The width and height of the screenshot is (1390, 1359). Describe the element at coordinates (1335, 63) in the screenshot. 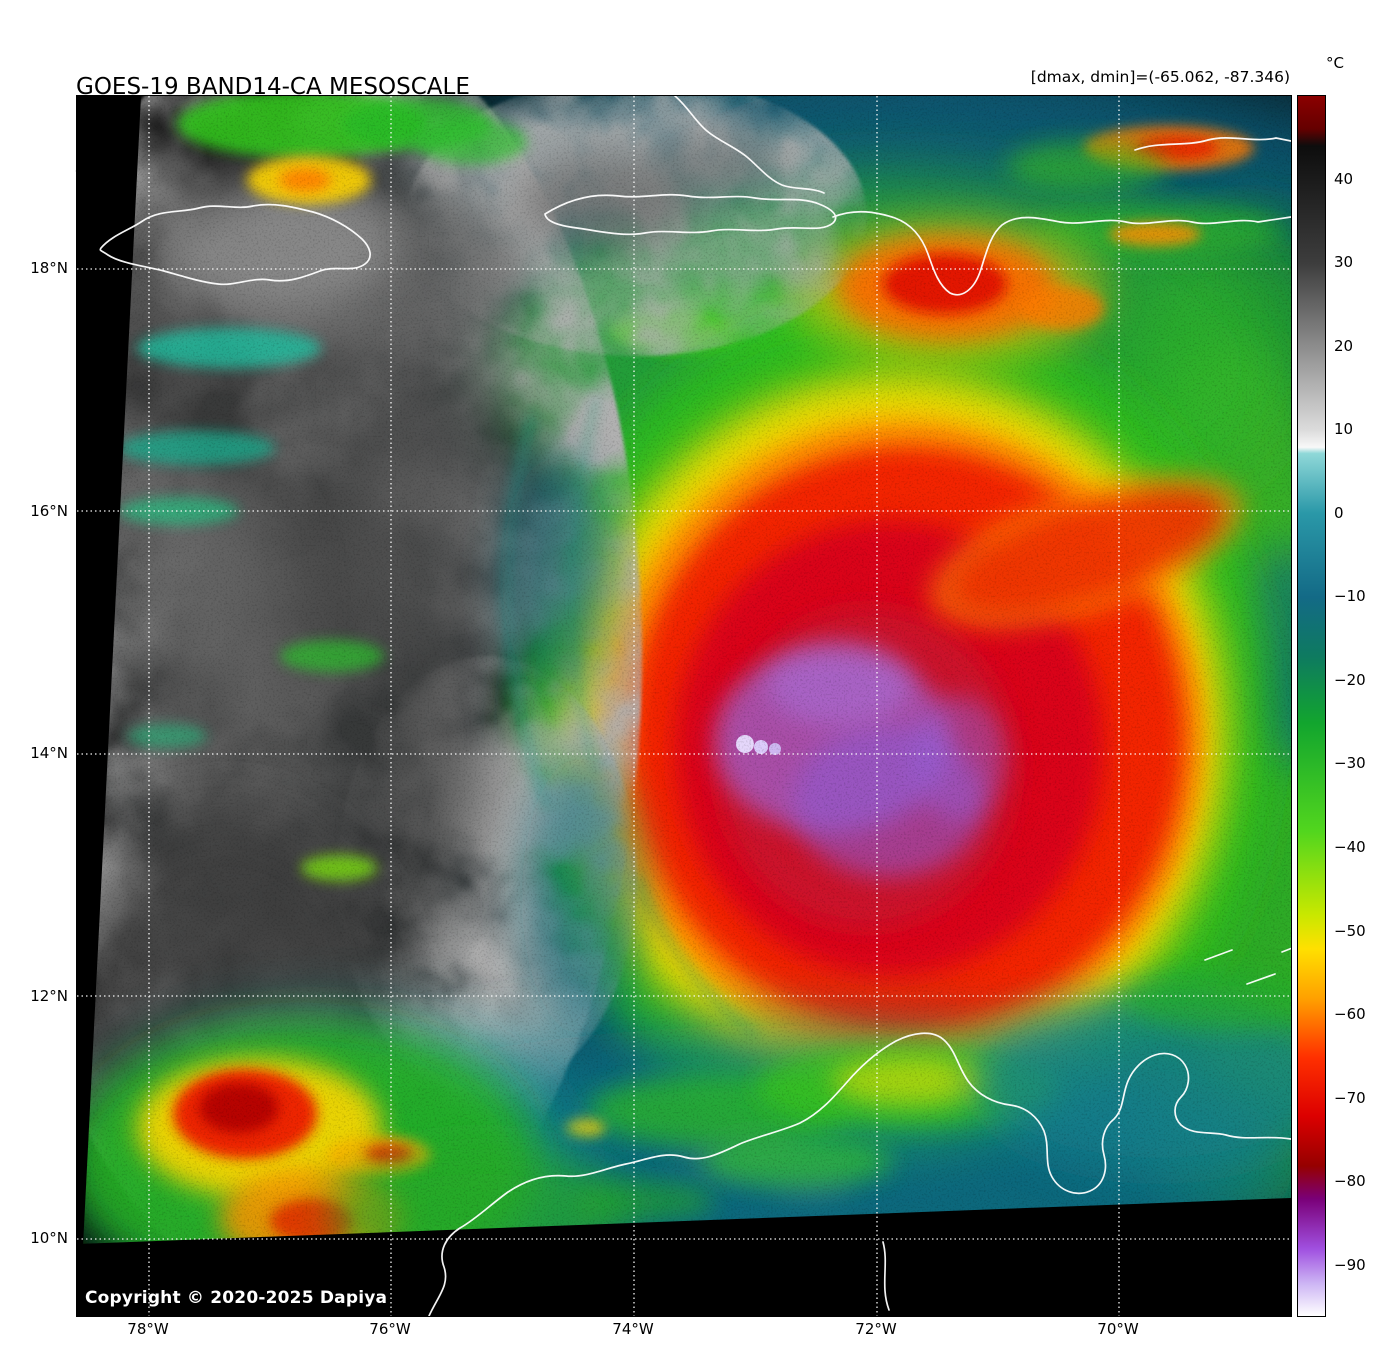

I see `colorbar-unit-label: °C` at that location.